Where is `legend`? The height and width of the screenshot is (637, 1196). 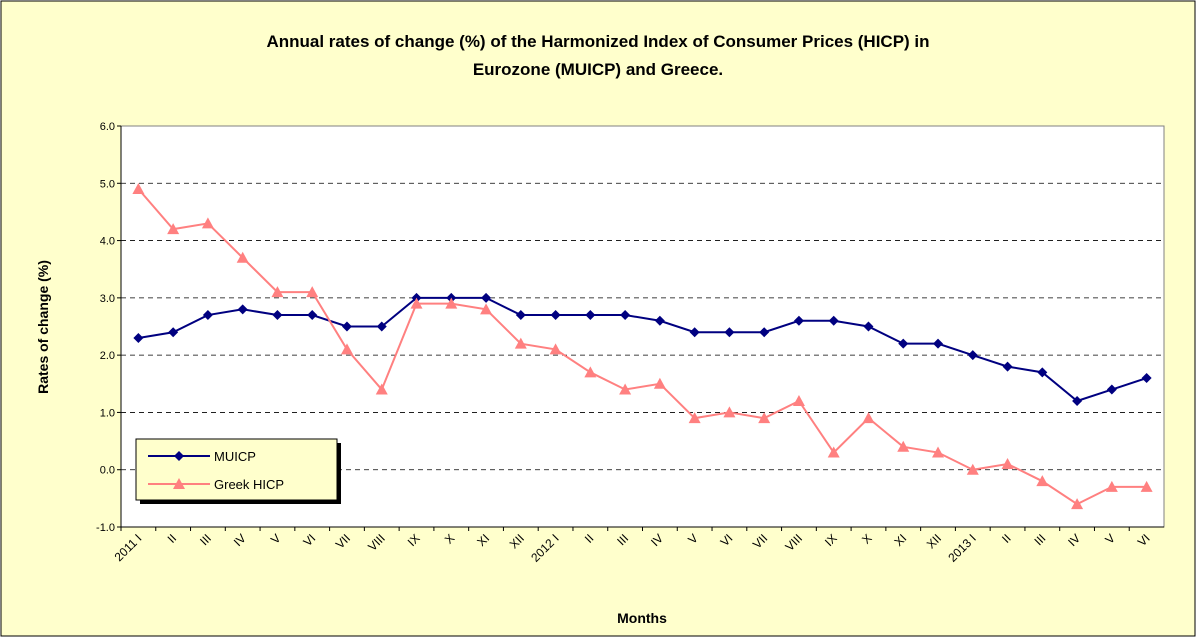 legend is located at coordinates (236, 469).